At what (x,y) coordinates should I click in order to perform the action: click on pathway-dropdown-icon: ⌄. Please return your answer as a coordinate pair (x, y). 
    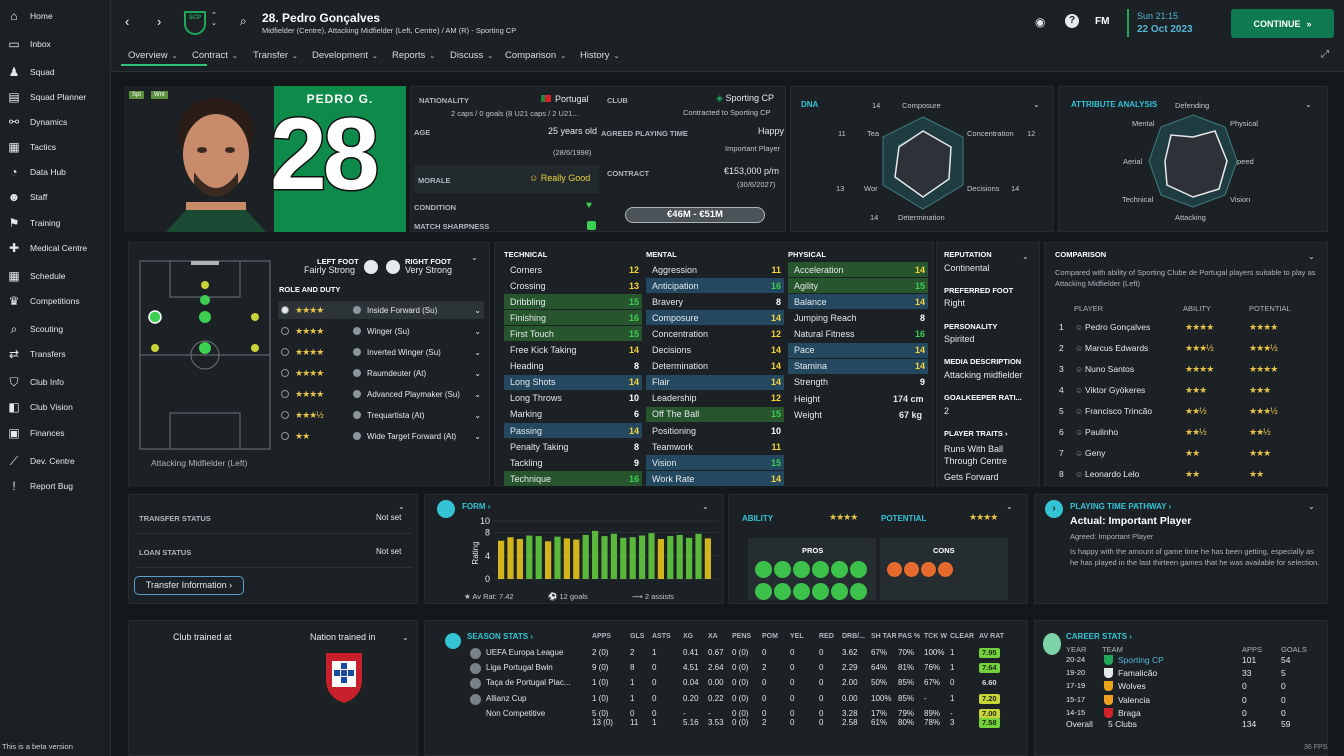
    Looking at the image, I should click on (1311, 506).